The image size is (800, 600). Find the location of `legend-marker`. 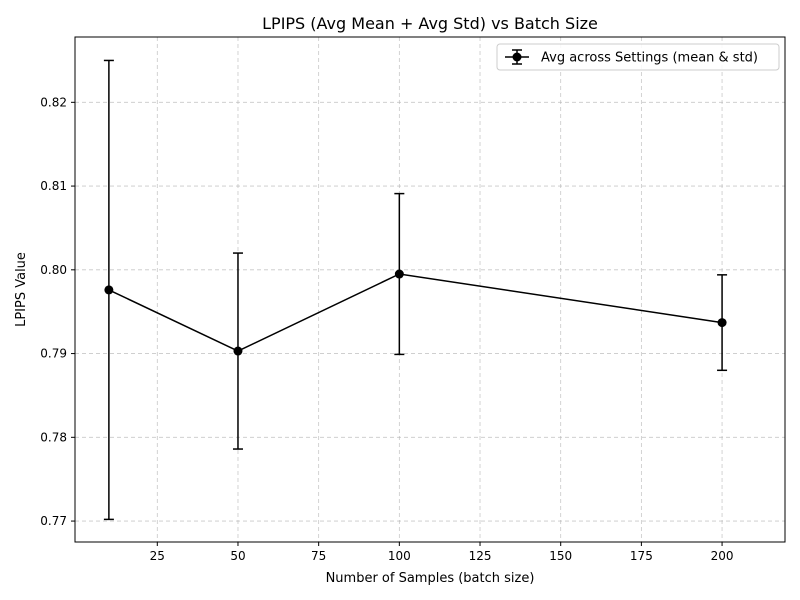

legend-marker is located at coordinates (517, 57).